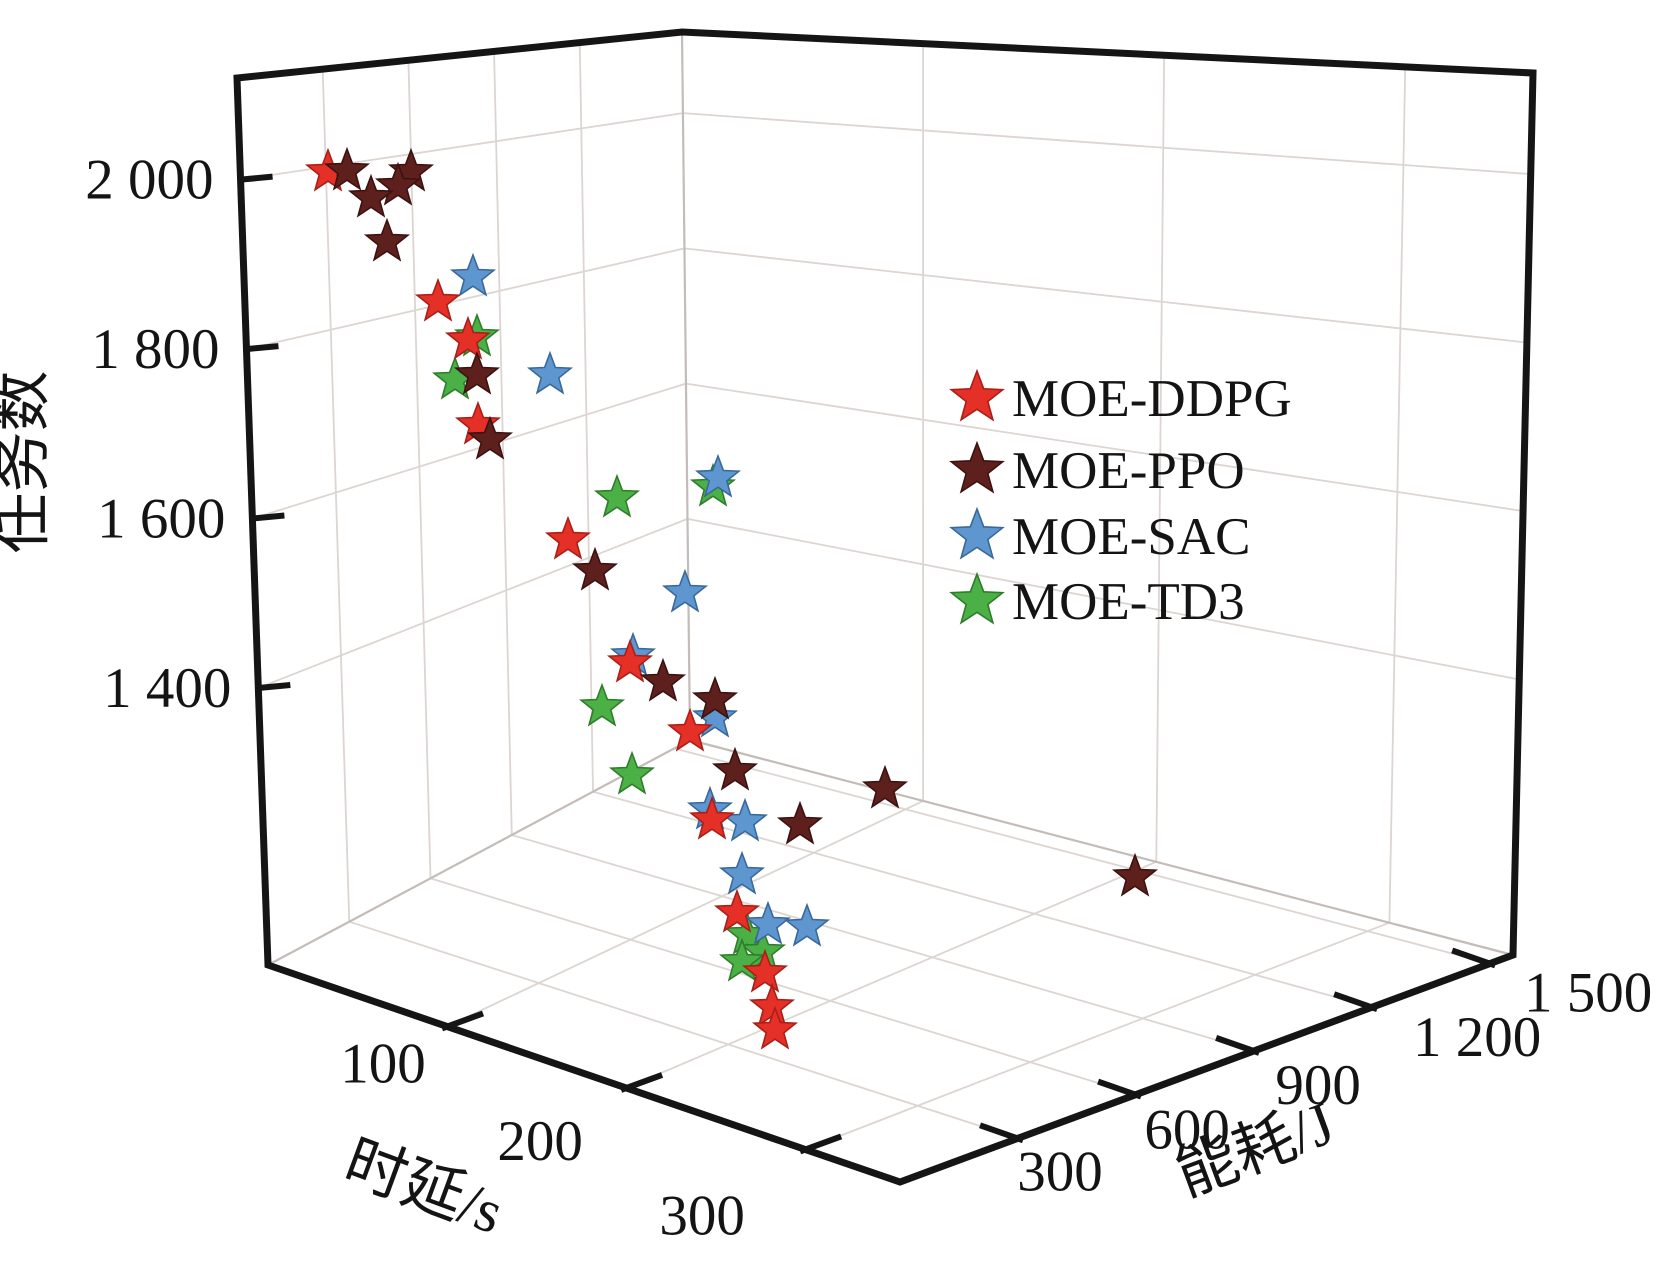 This screenshot has width=1675, height=1281. I want to click on legend-label: MOE-PPO, so click(1128, 471).